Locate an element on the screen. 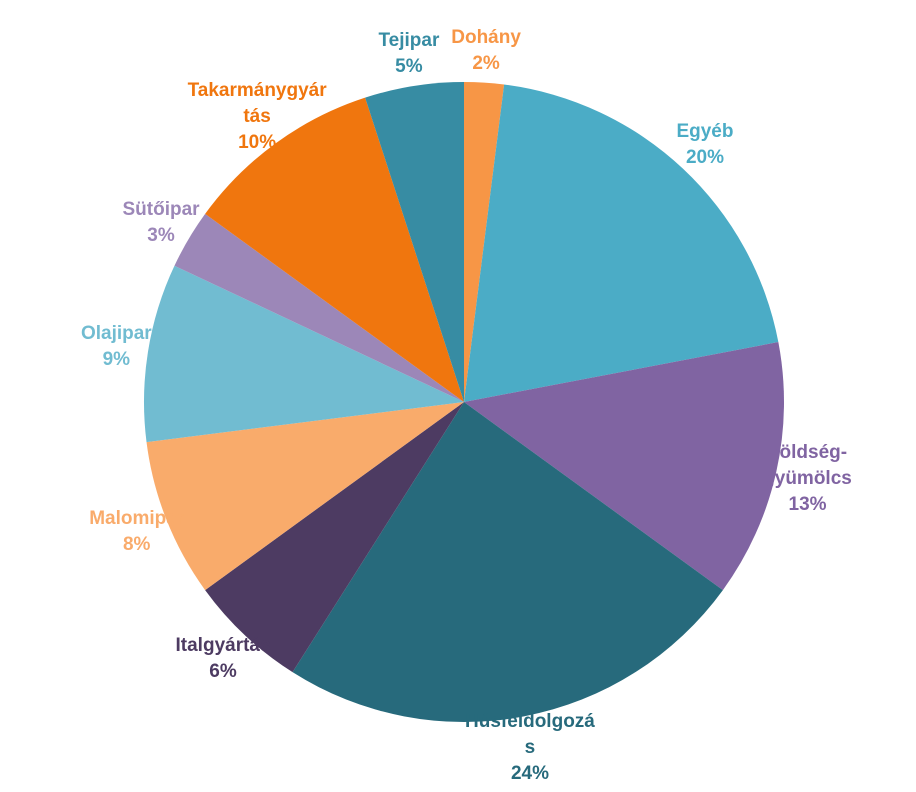  category-label: Olajipar is located at coordinates (116, 333).